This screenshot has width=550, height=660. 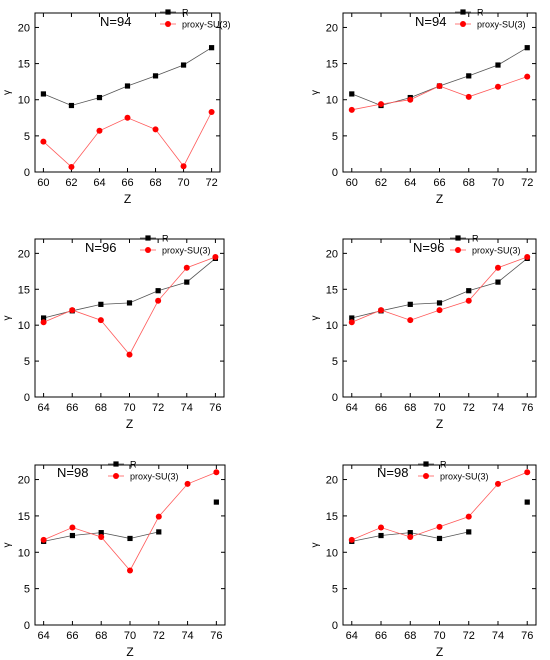 What do you see at coordinates (7, 318) in the screenshot?
I see `y-axis-label: γ` at bounding box center [7, 318].